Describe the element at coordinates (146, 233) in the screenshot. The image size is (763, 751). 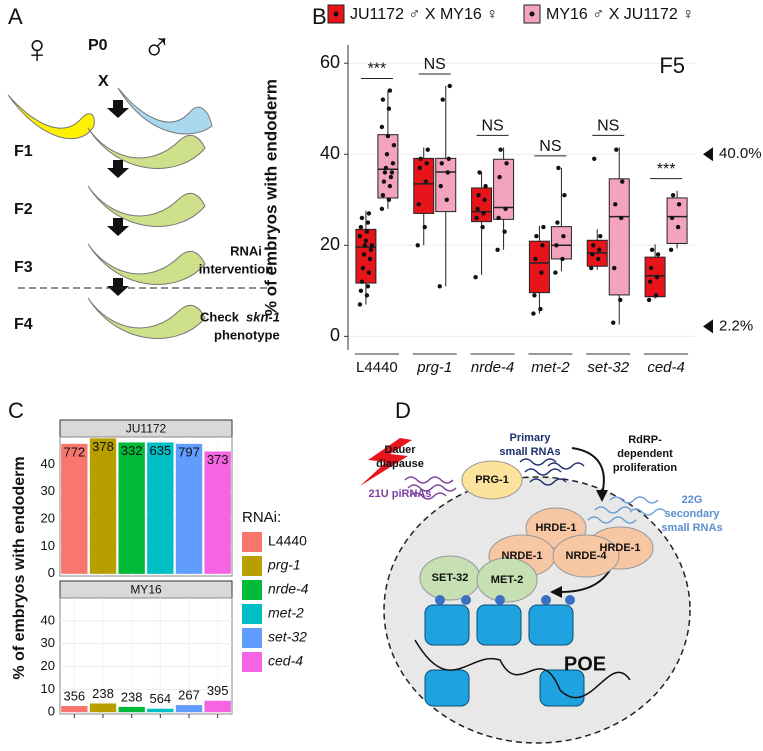
I see `worms` at that location.